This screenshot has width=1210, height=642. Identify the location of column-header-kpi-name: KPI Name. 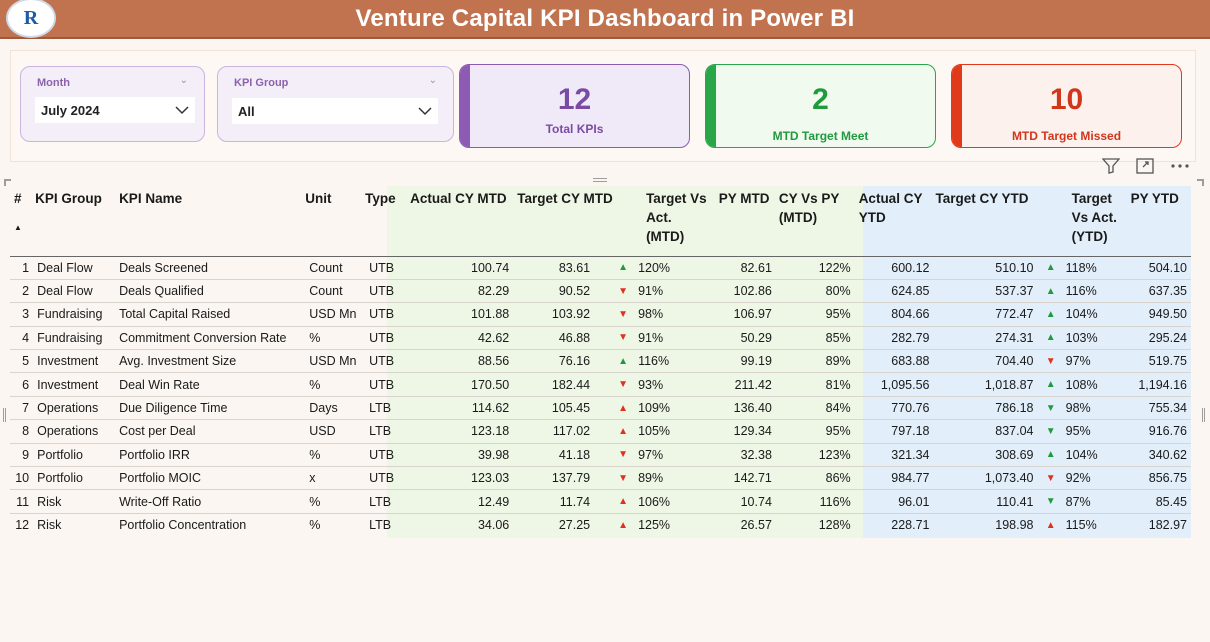
(210, 221).